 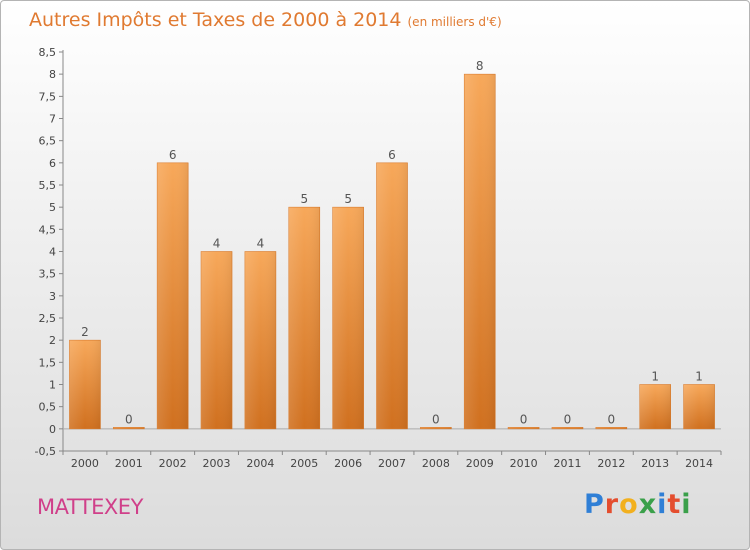 I want to click on y-tick-label: 3,5, so click(x=48, y=274).